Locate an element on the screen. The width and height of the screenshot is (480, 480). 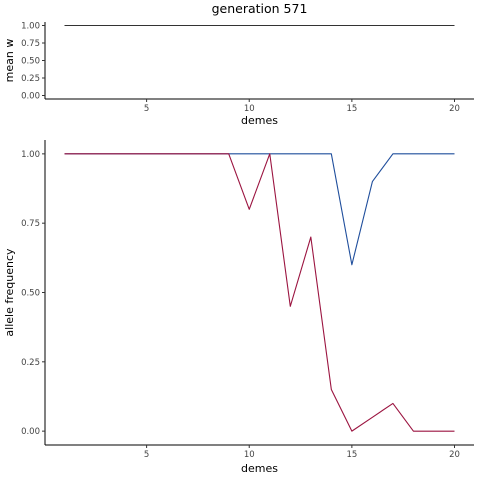
top-x-tick-label: 10 is located at coordinates (249, 109).